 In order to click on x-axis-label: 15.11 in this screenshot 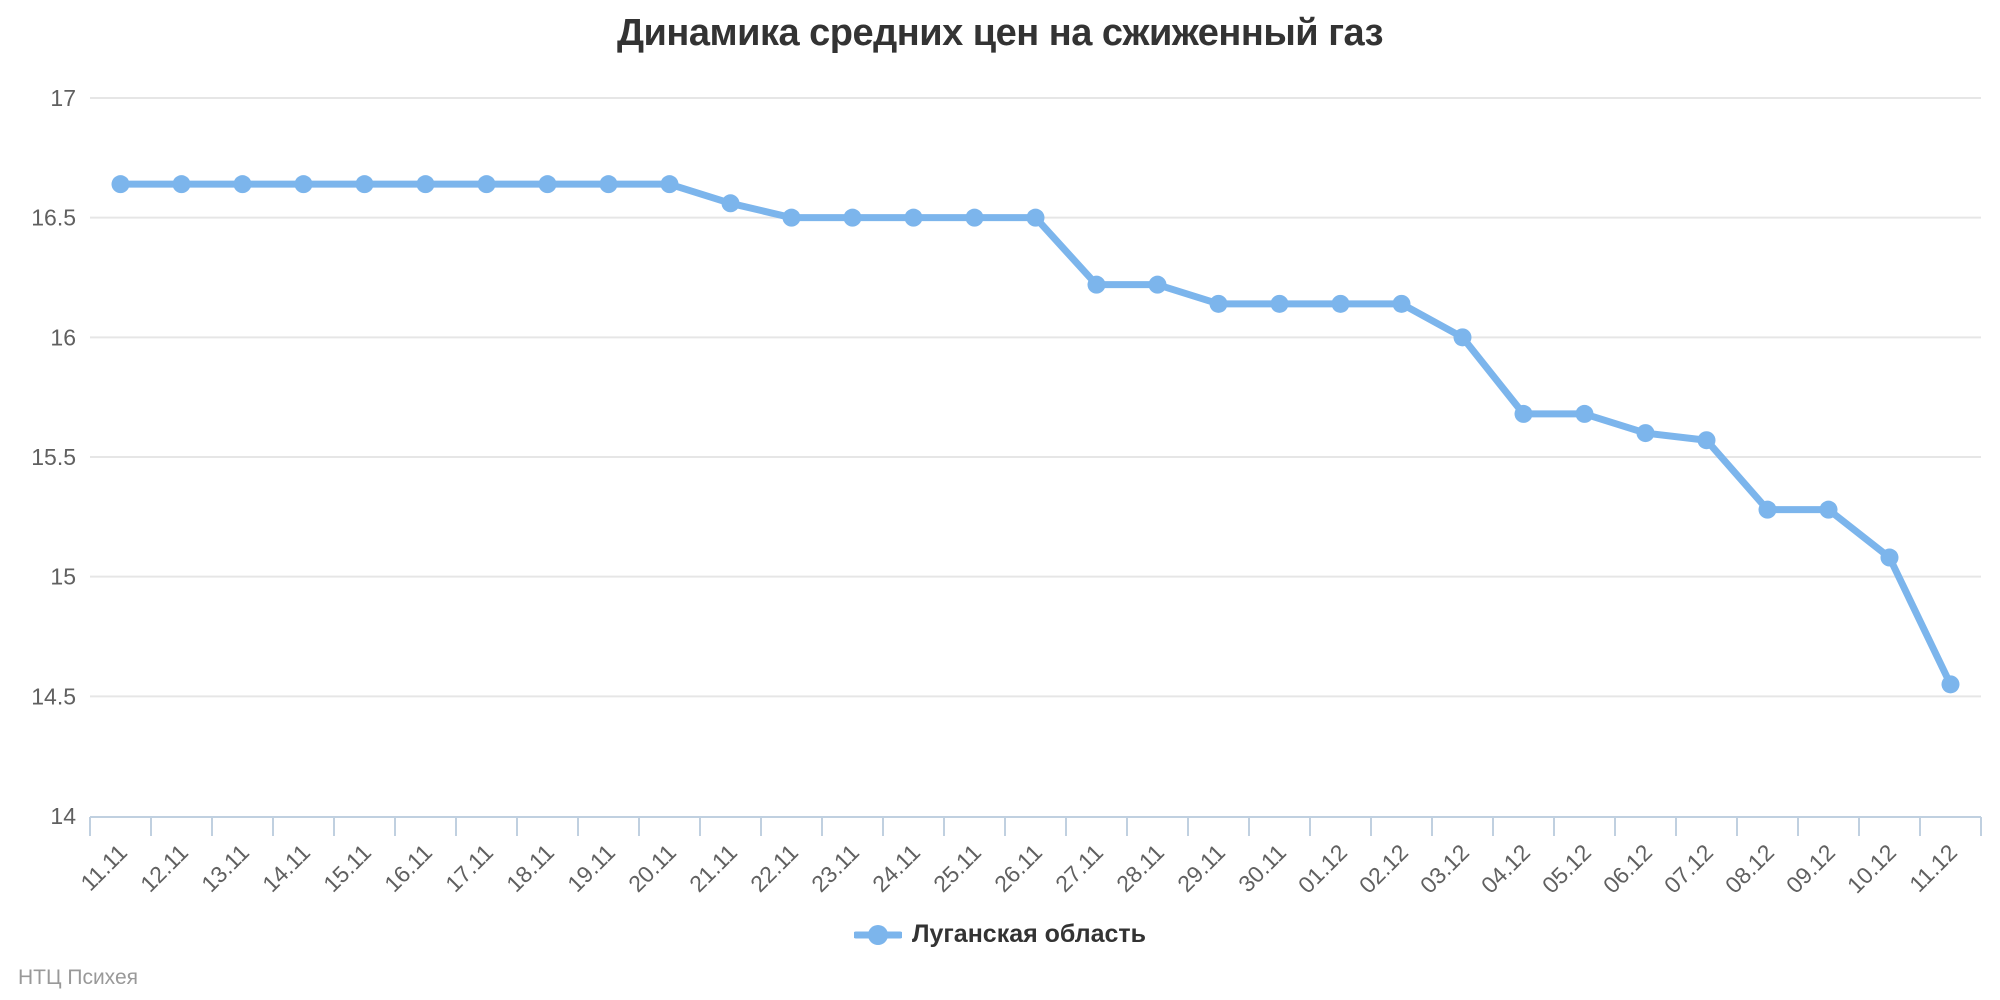, I will do `click(347, 868)`.